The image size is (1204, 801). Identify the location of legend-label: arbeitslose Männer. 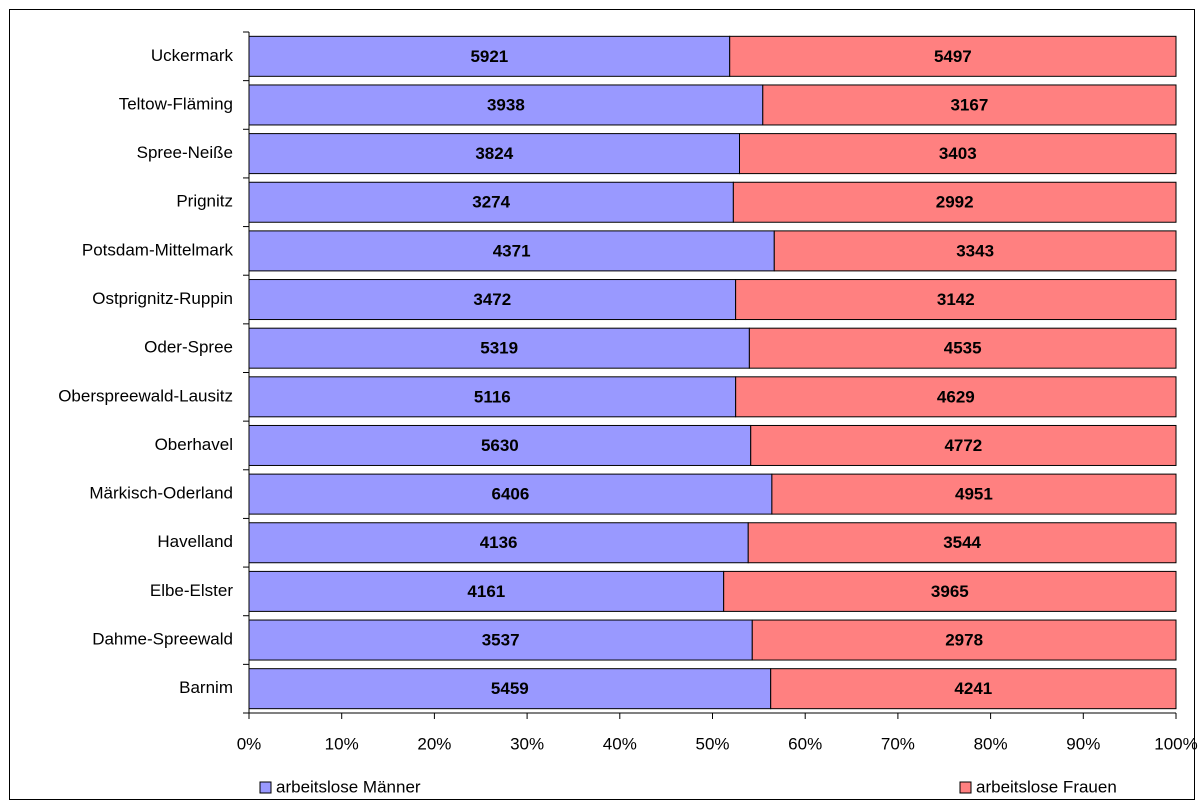
(348, 786).